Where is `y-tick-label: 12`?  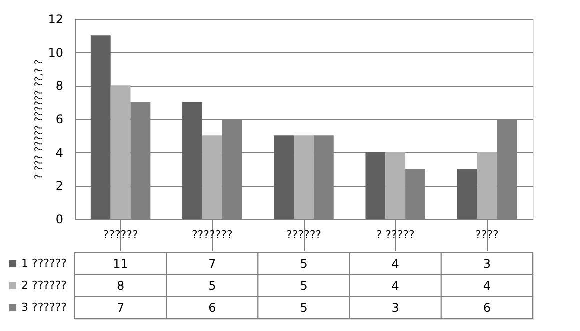
y-tick-label: 12 is located at coordinates (56, 19).